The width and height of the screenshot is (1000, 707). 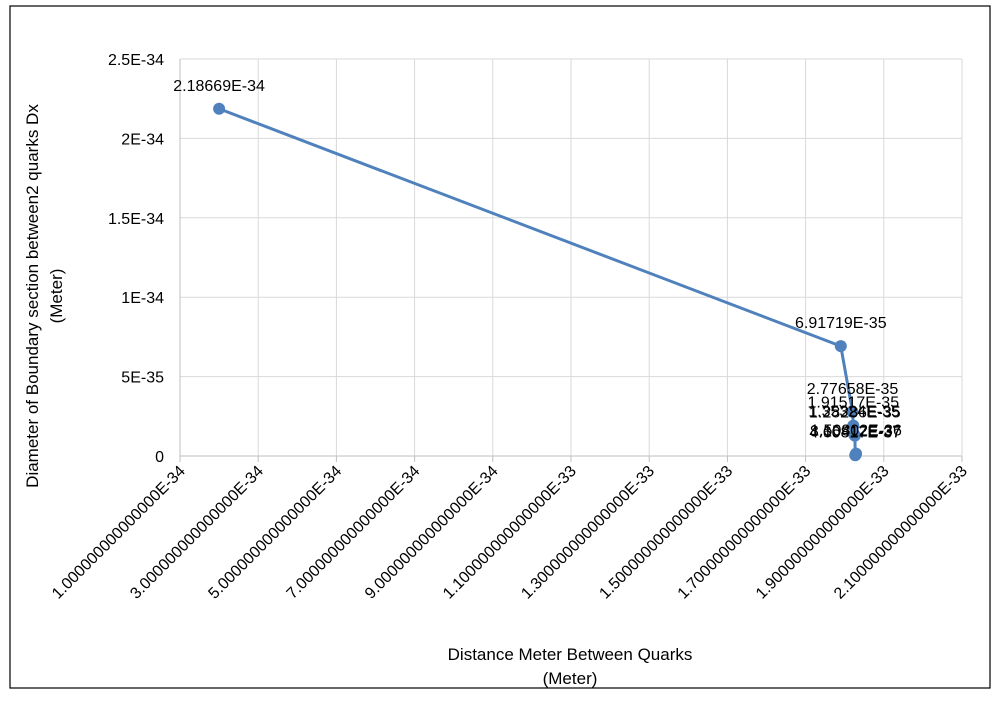 What do you see at coordinates (570, 654) in the screenshot?
I see `x-axis-title-line-1: Distance Meter Between Quarks` at bounding box center [570, 654].